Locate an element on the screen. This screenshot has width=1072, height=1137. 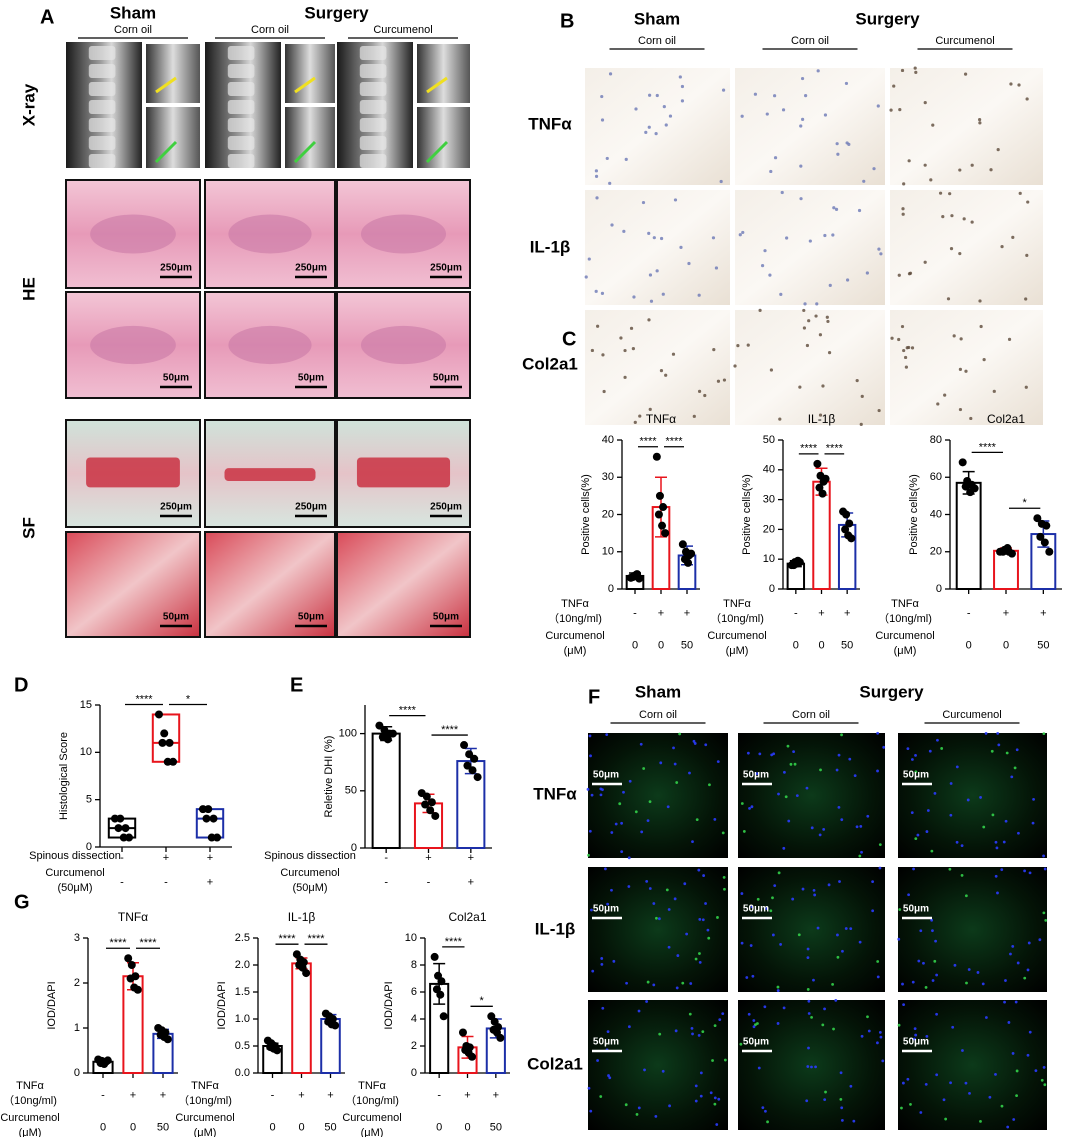
vertebra is located at coordinates (373, 71).